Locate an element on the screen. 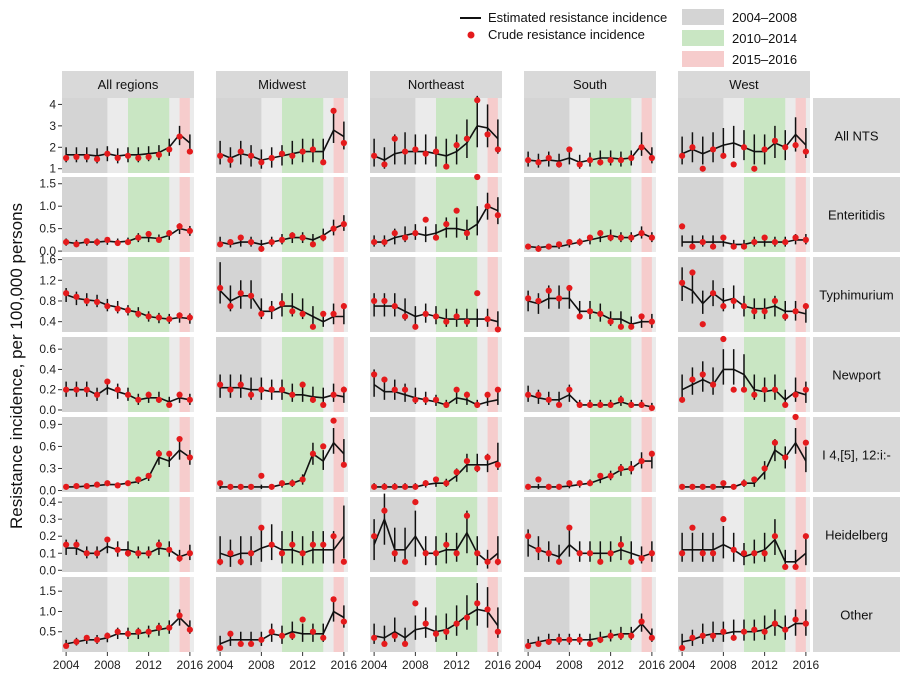  y-tick-label: 0.9 is located at coordinates (47, 424).